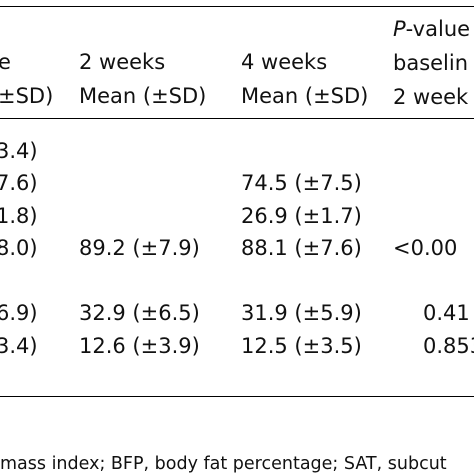 Image resolution: width=474 pixels, height=474 pixels. What do you see at coordinates (431, 63) in the screenshot?
I see `header-col3-line2: baselin` at bounding box center [431, 63].